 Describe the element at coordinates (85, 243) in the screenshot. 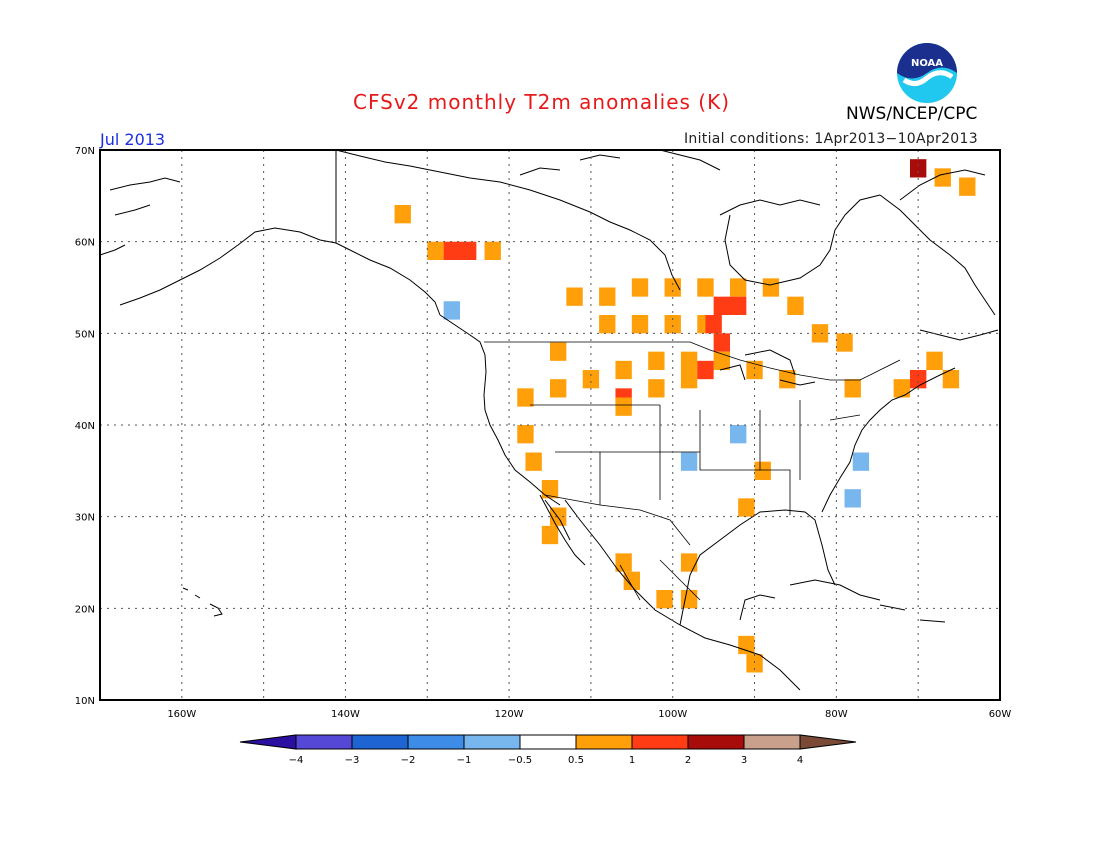

I see `lat-tick-label: 60N` at that location.